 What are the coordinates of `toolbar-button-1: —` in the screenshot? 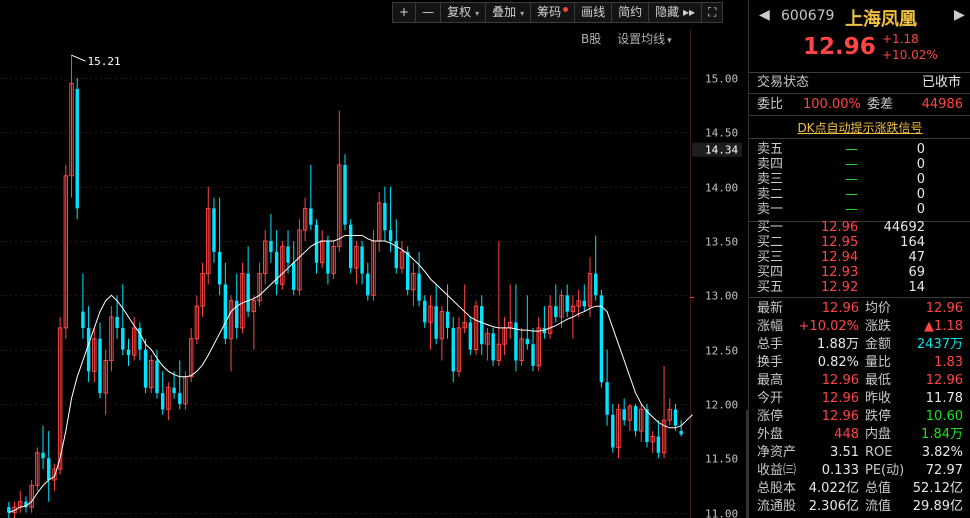 It's located at (428, 12).